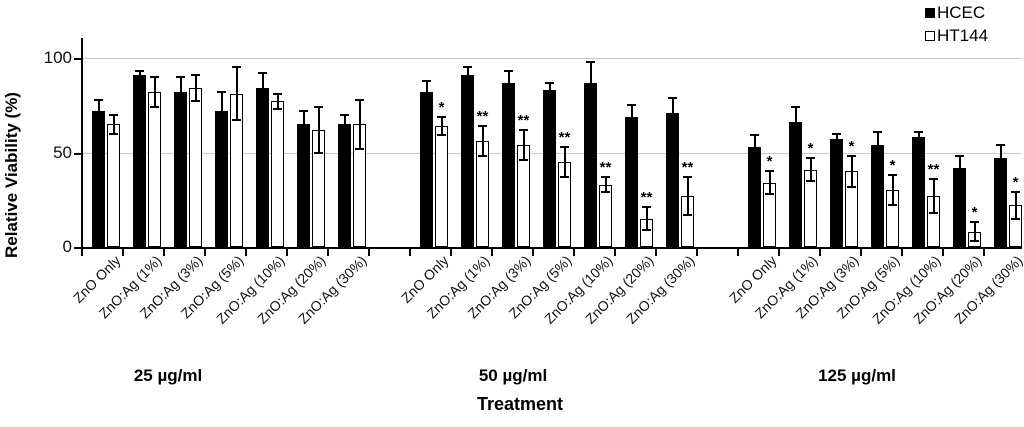  I want to click on legend-item-hcec: HCEC, so click(956, 12).